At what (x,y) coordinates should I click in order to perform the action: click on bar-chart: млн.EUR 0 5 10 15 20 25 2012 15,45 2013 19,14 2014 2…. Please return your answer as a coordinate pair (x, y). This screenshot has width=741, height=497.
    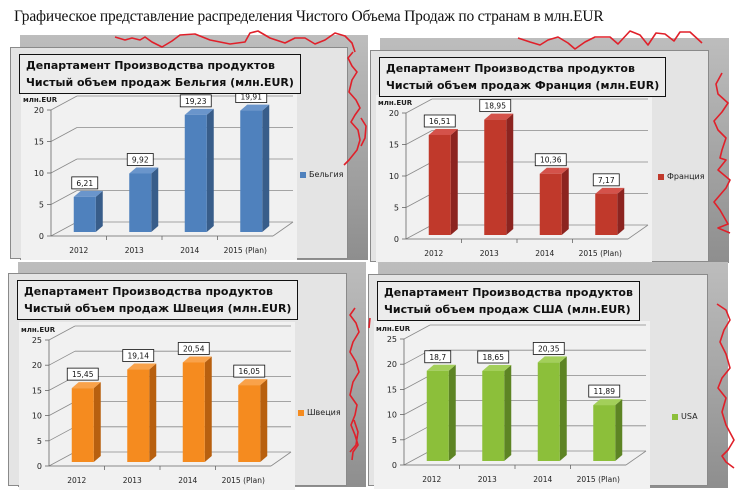
    Looking at the image, I should click on (156, 405).